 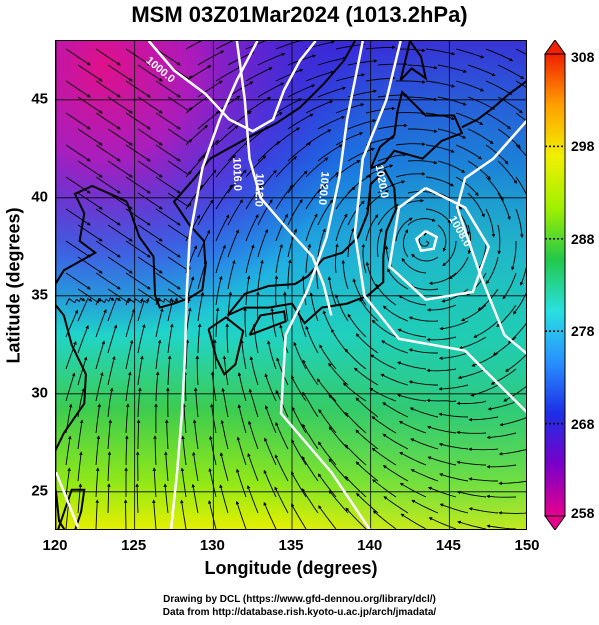 What do you see at coordinates (236, 174) in the screenshot?
I see `isobar-label: 1016.0` at bounding box center [236, 174].